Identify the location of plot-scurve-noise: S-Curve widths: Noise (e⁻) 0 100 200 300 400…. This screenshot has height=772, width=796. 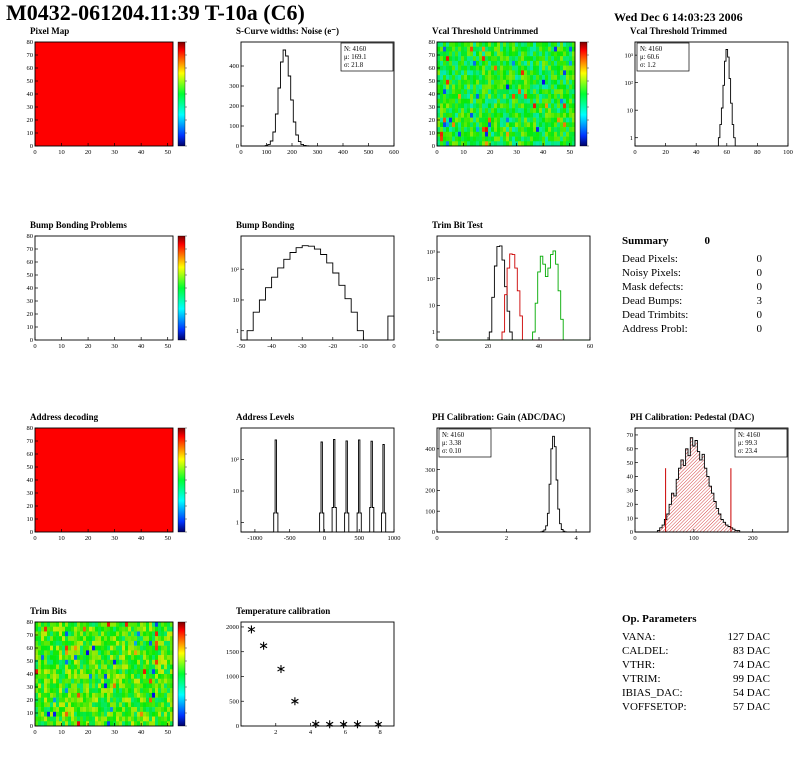
(310, 94).